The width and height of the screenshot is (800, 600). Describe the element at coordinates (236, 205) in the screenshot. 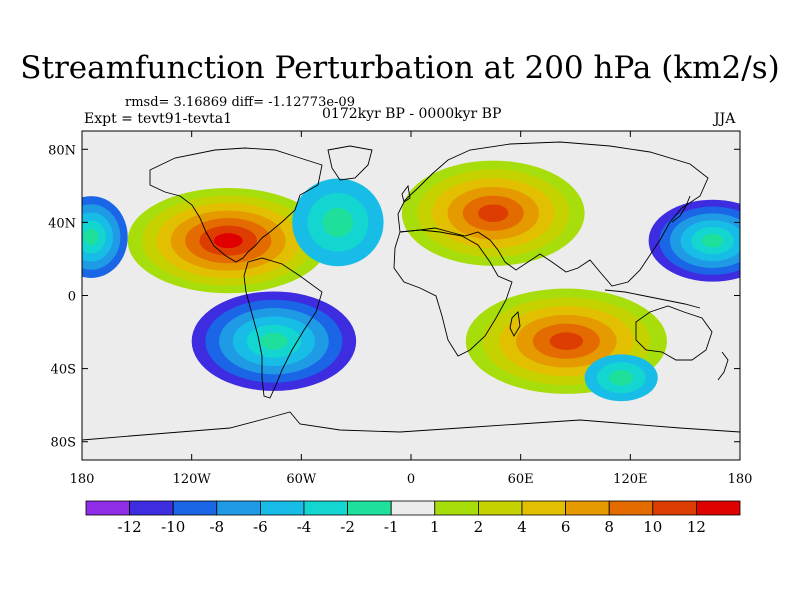

I see `coastline-north-america` at that location.